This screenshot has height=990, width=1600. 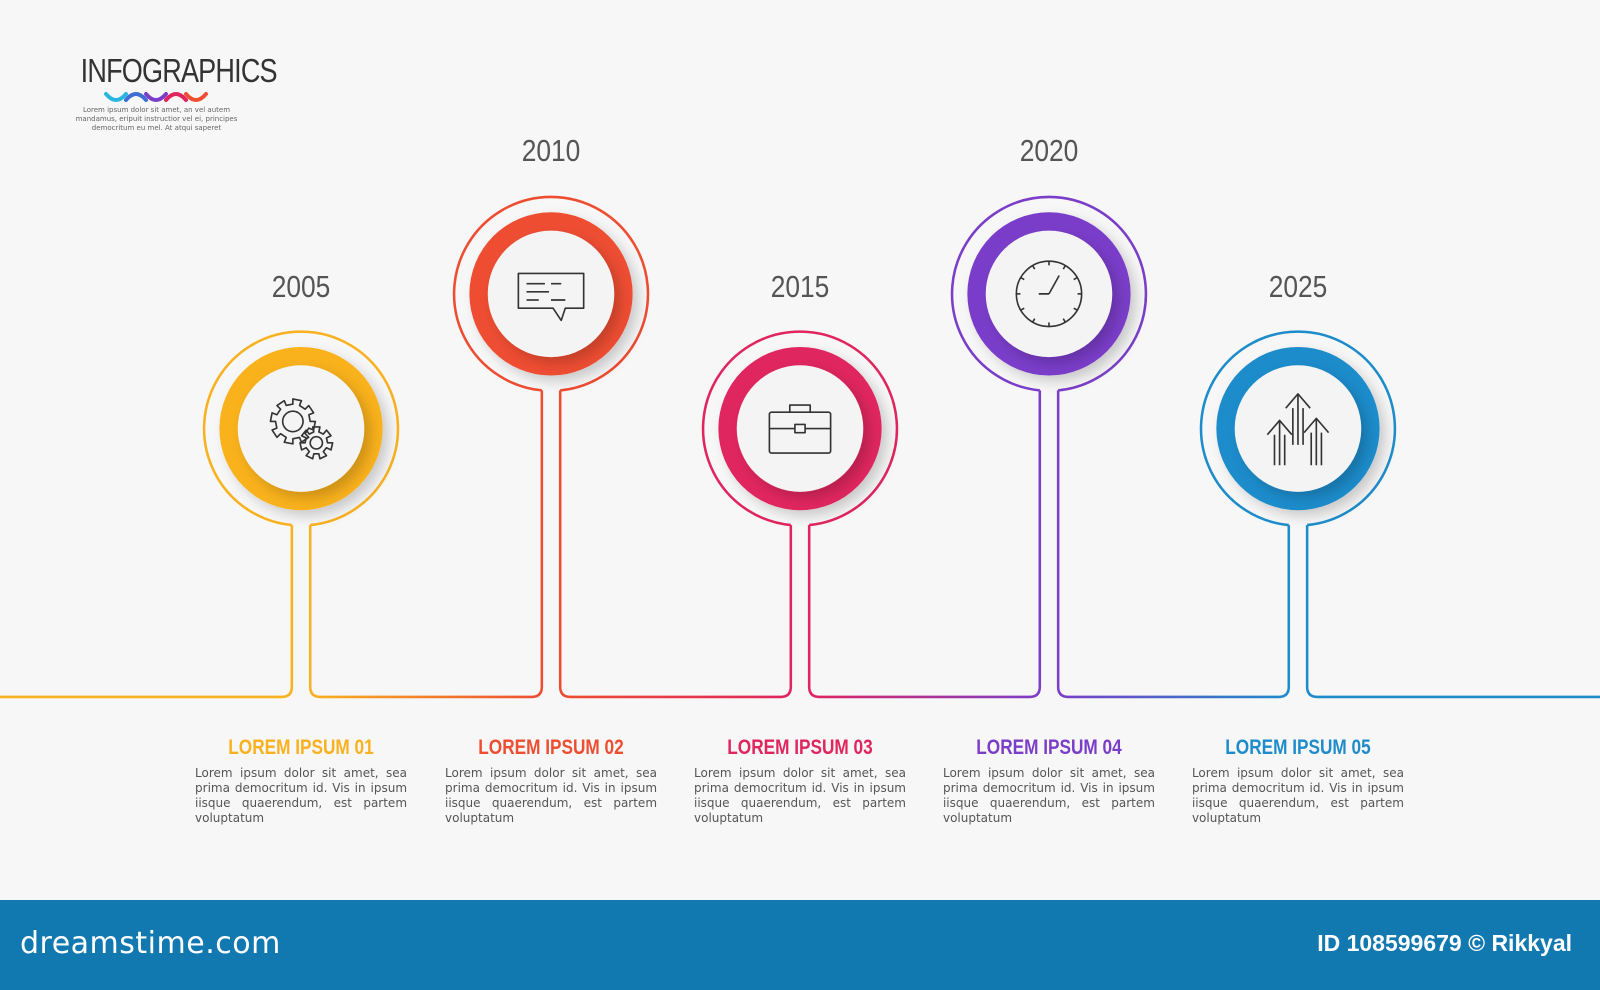 What do you see at coordinates (301, 287) in the screenshot?
I see `year-label: 2005` at bounding box center [301, 287].